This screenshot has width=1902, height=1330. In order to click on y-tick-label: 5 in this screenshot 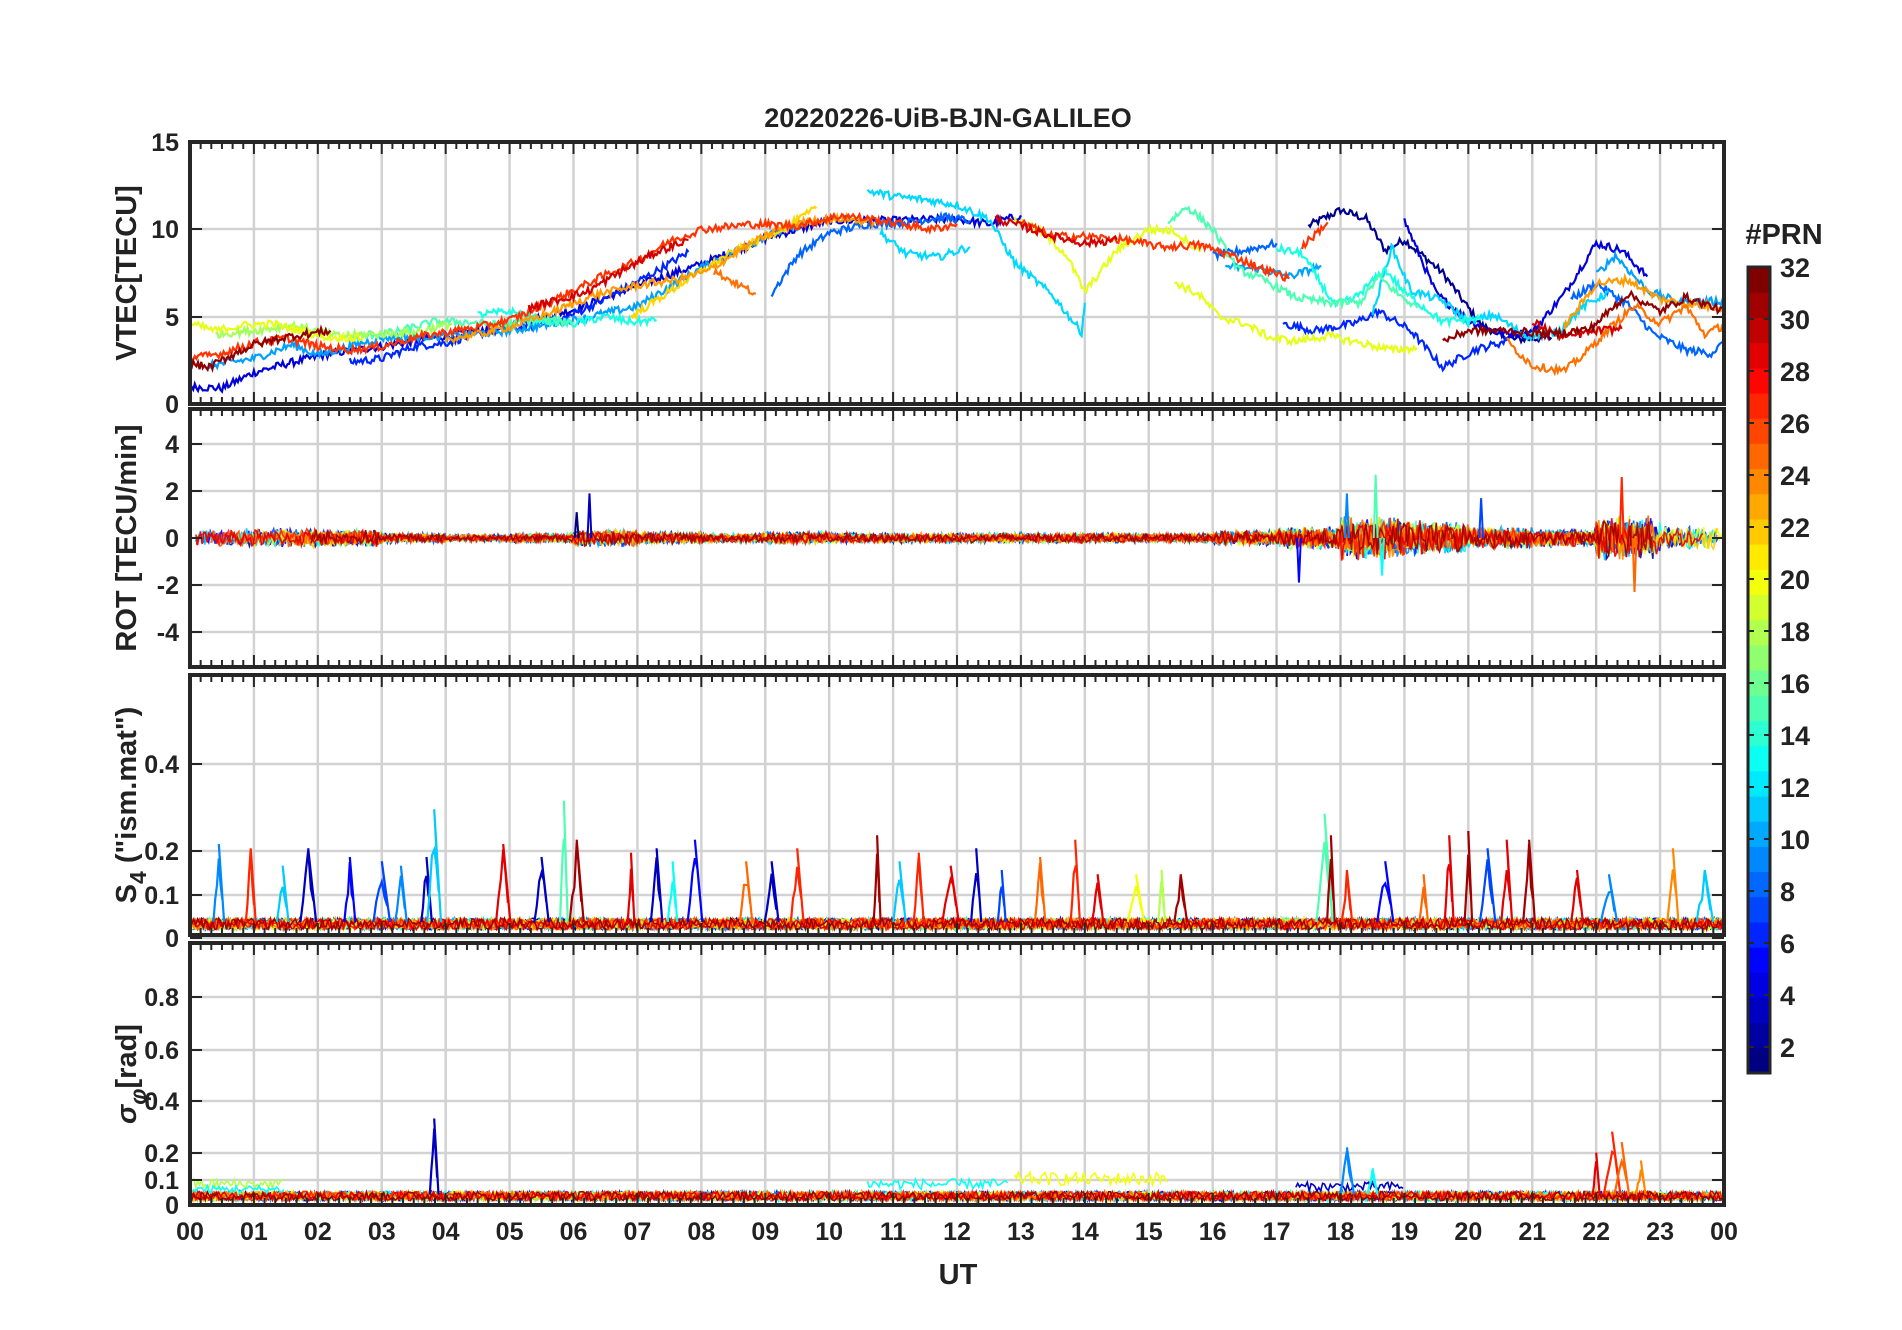, I will do `click(172, 318)`.